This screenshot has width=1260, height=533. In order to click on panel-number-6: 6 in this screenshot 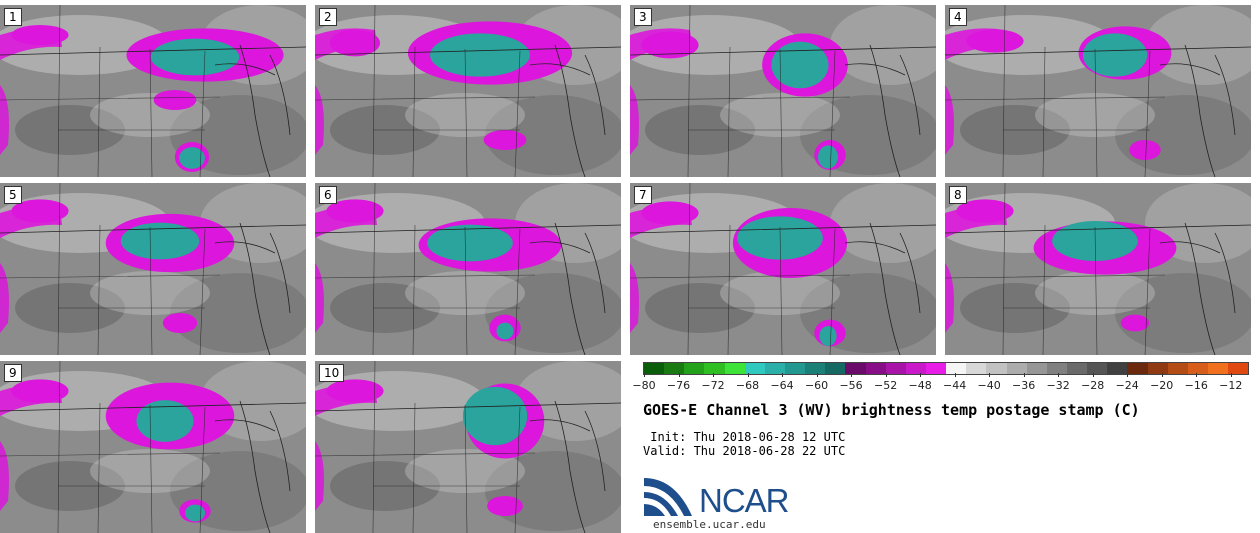, I will do `click(328, 195)`.